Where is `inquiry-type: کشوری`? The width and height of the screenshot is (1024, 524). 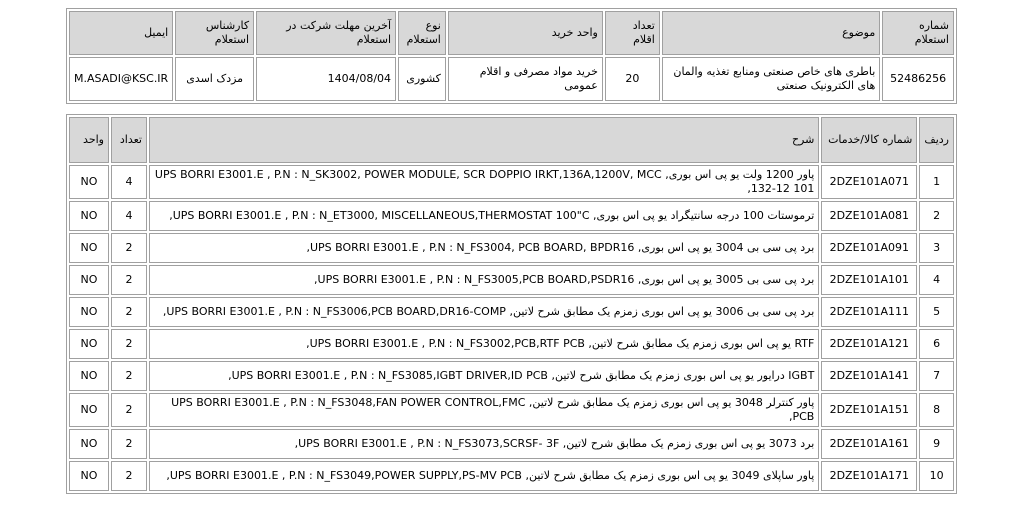
inquiry-type: کشوری is located at coordinates (422, 79).